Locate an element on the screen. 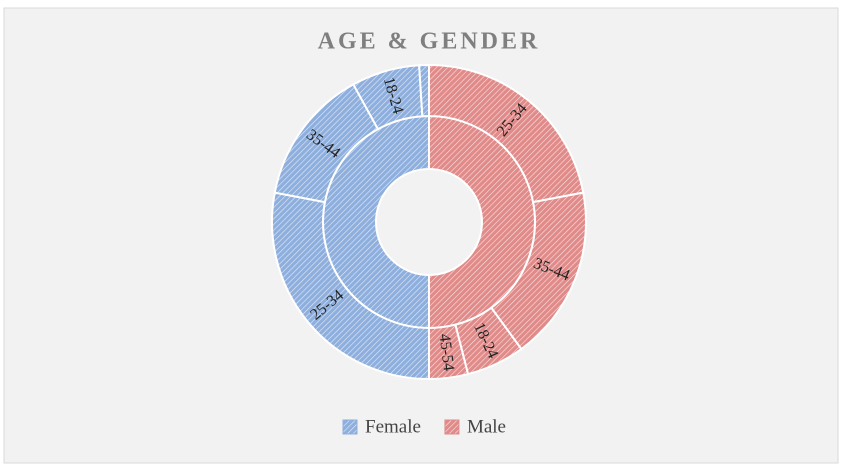 Image resolution: width=843 pixels, height=468 pixels. legend-label: Male is located at coordinates (486, 426).